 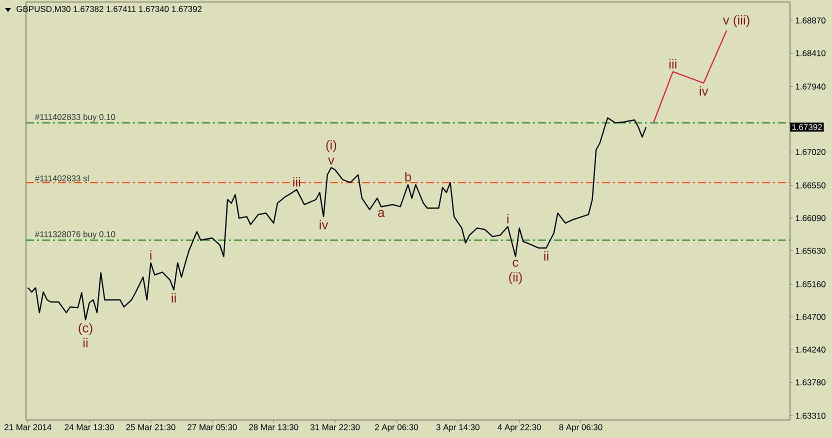 I want to click on data-label: b, so click(x=408, y=177).